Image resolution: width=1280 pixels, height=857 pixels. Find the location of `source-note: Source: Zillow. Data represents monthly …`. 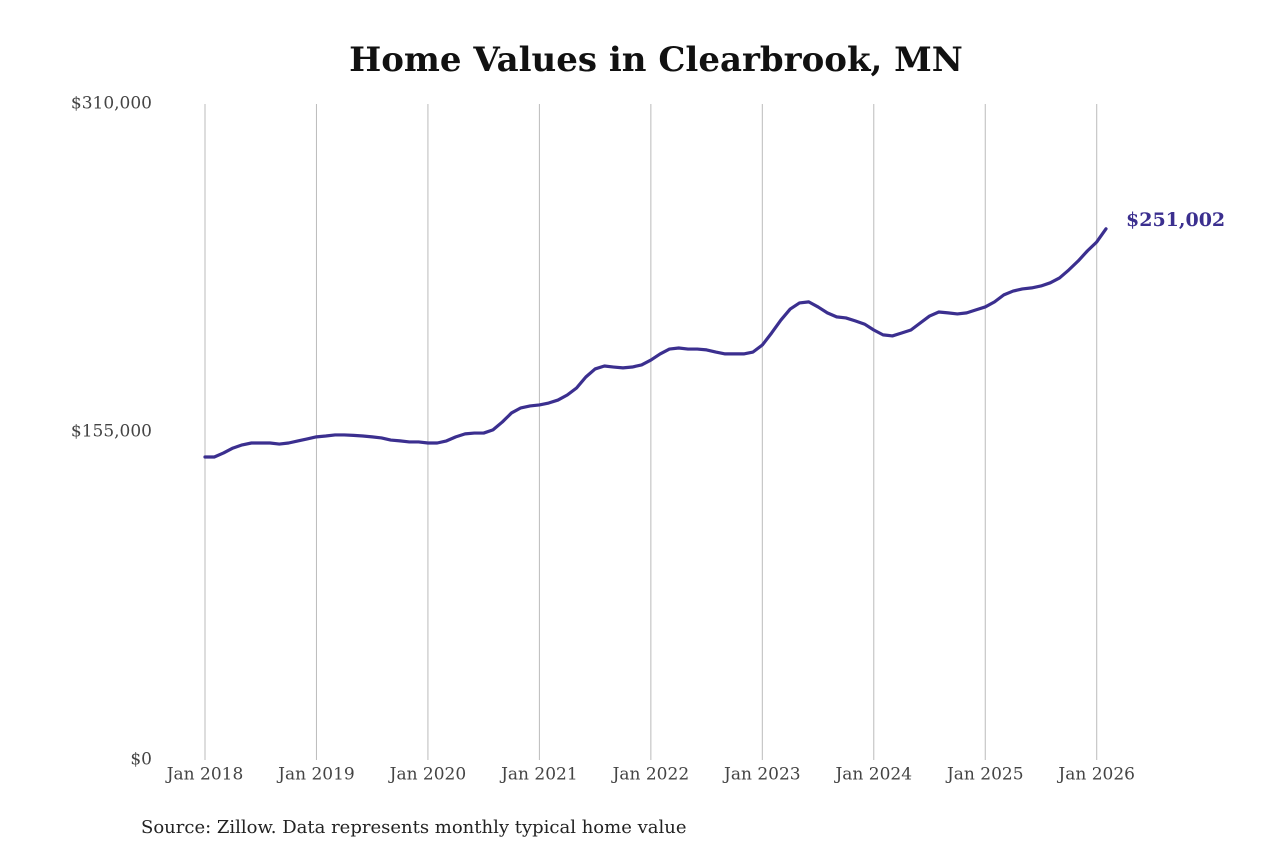

source-note: Source: Zillow. Data represents monthly … is located at coordinates (414, 827).